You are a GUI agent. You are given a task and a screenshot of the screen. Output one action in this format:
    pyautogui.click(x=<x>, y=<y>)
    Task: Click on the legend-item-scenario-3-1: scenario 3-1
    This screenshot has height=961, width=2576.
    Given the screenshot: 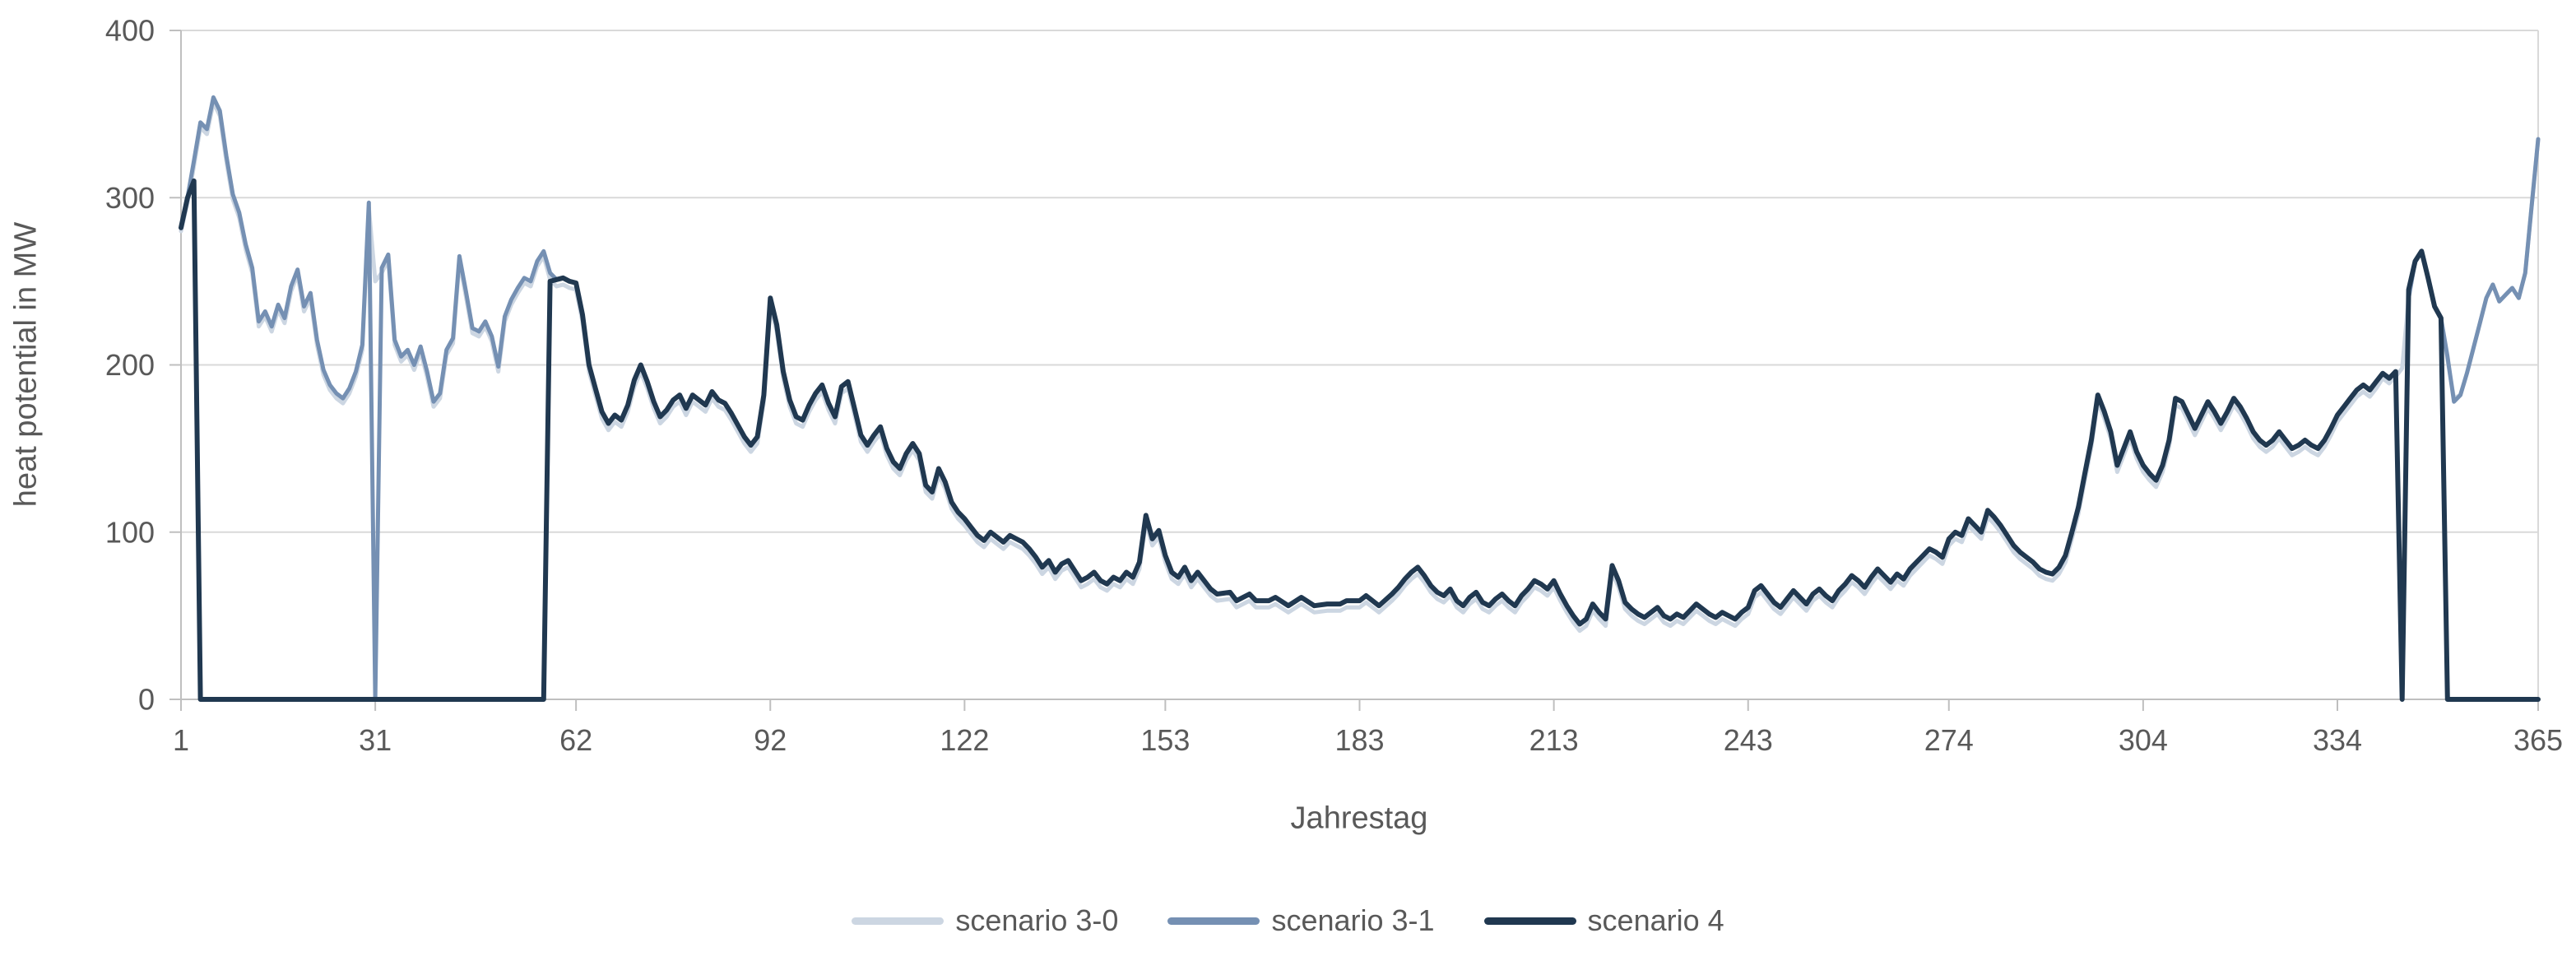 What is the action you would take?
    pyautogui.click(x=1301, y=920)
    